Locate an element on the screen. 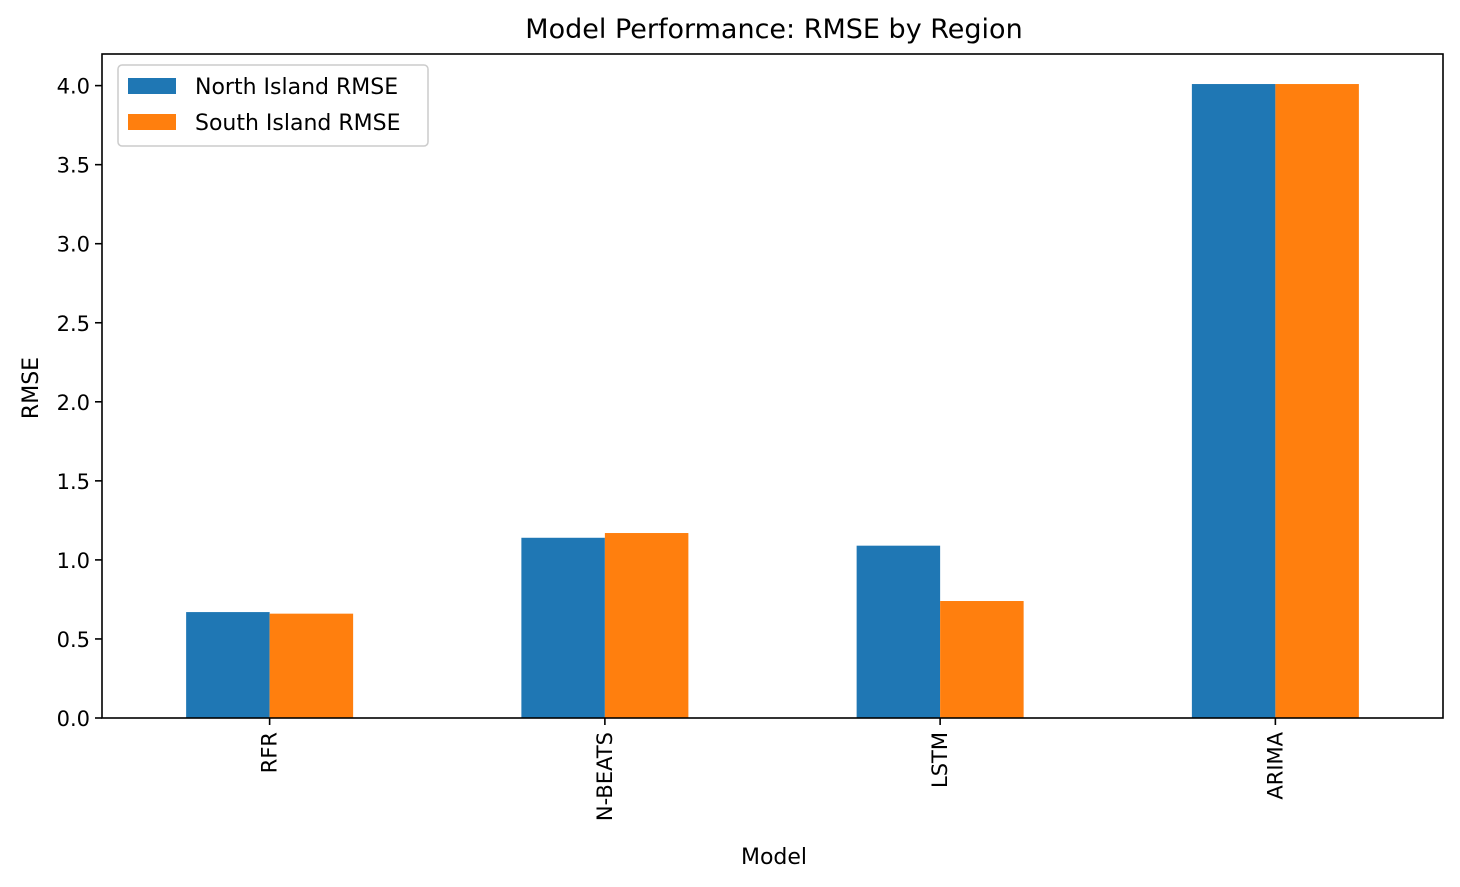 The height and width of the screenshot is (887, 1460). legend-box is located at coordinates (273, 105).